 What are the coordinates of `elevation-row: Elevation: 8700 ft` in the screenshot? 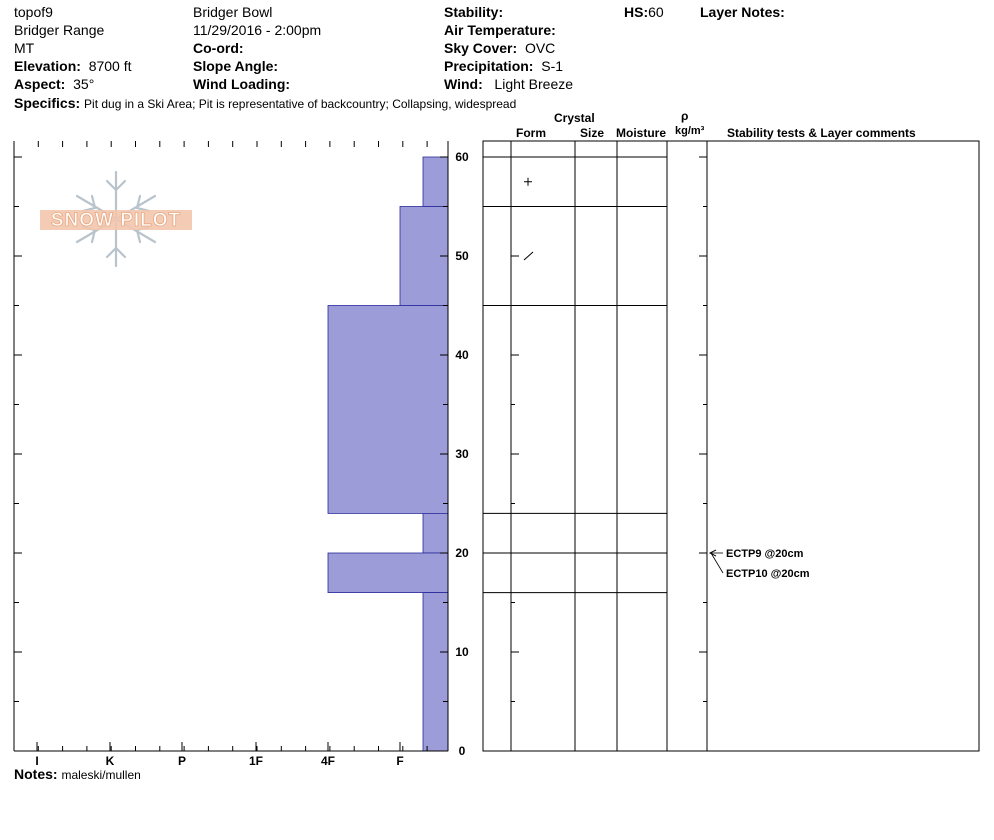 It's located at (73, 66).